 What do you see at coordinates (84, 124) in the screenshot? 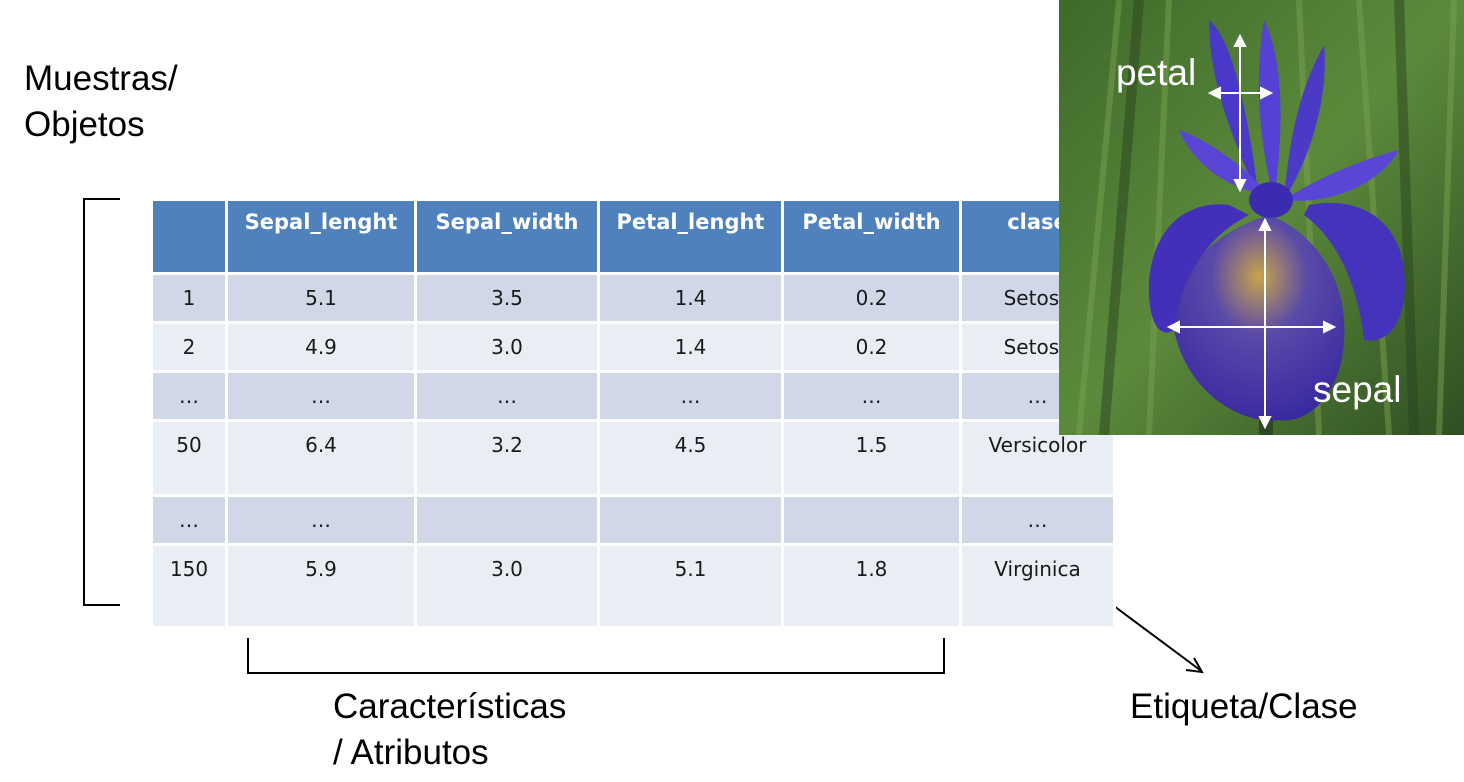
I see `samples-label-line-2: Objetos` at bounding box center [84, 124].